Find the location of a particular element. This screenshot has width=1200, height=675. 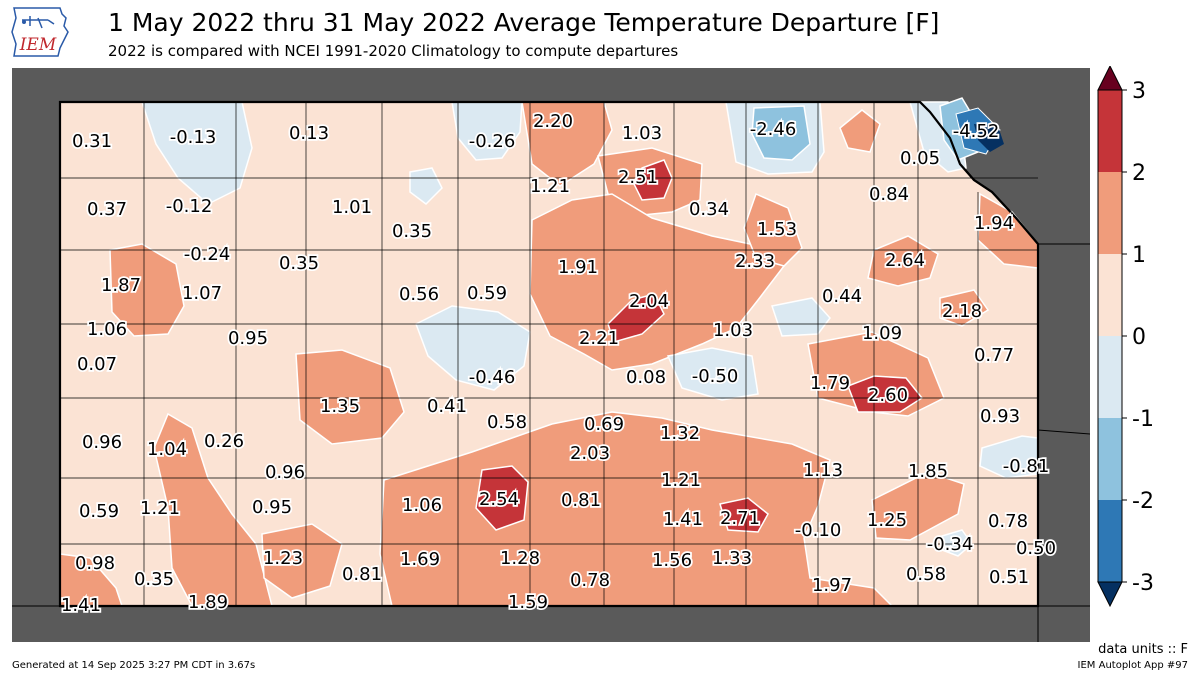

departure-value-label: 0.31 is located at coordinates (92, 141).